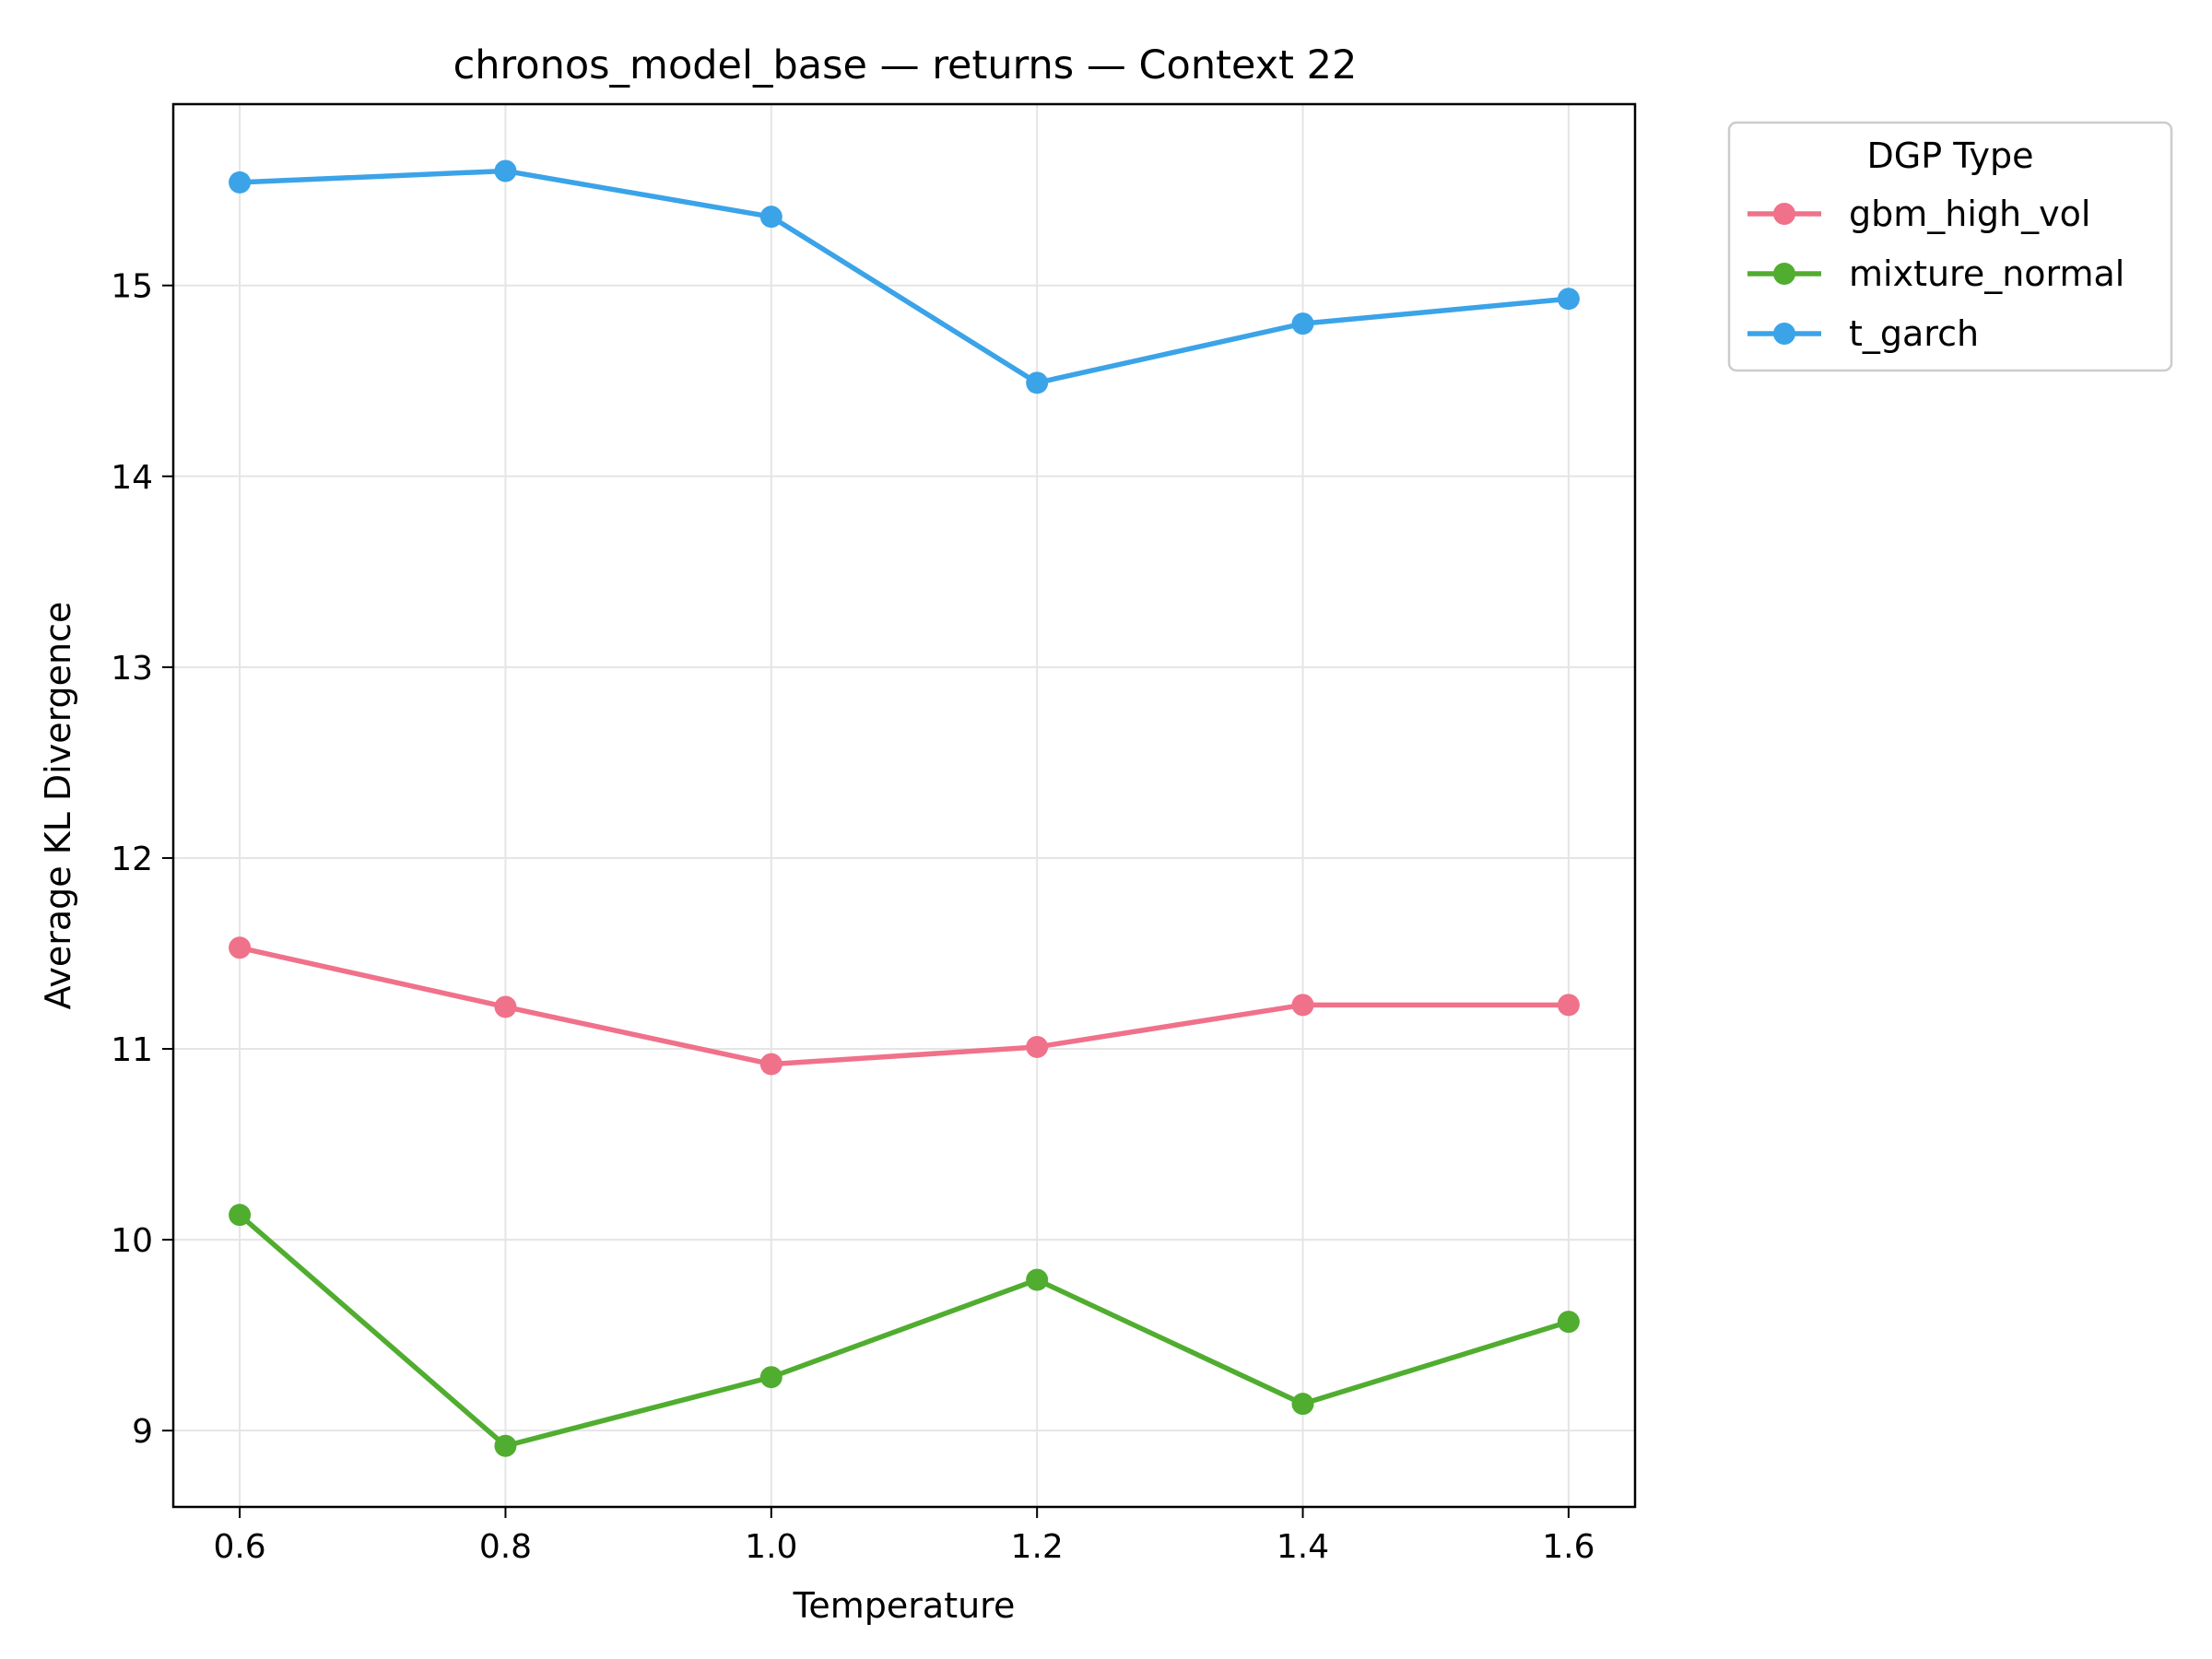 The image size is (2212, 1659). What do you see at coordinates (132, 478) in the screenshot?
I see `y-tick-label: 14` at bounding box center [132, 478].